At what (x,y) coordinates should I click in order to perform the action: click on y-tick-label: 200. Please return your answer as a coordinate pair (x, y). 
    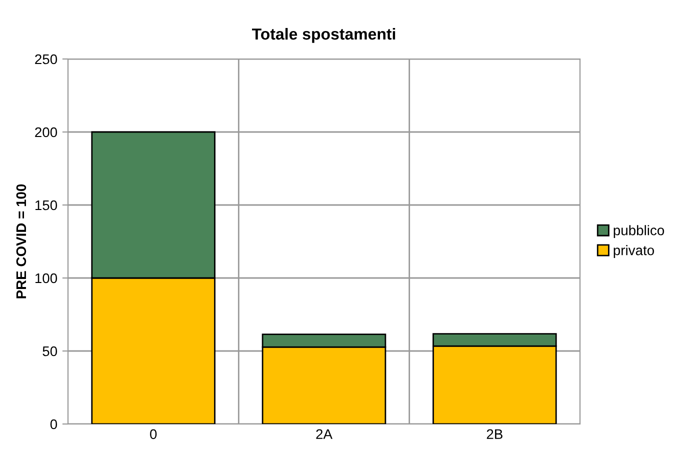
    Looking at the image, I should click on (46, 132).